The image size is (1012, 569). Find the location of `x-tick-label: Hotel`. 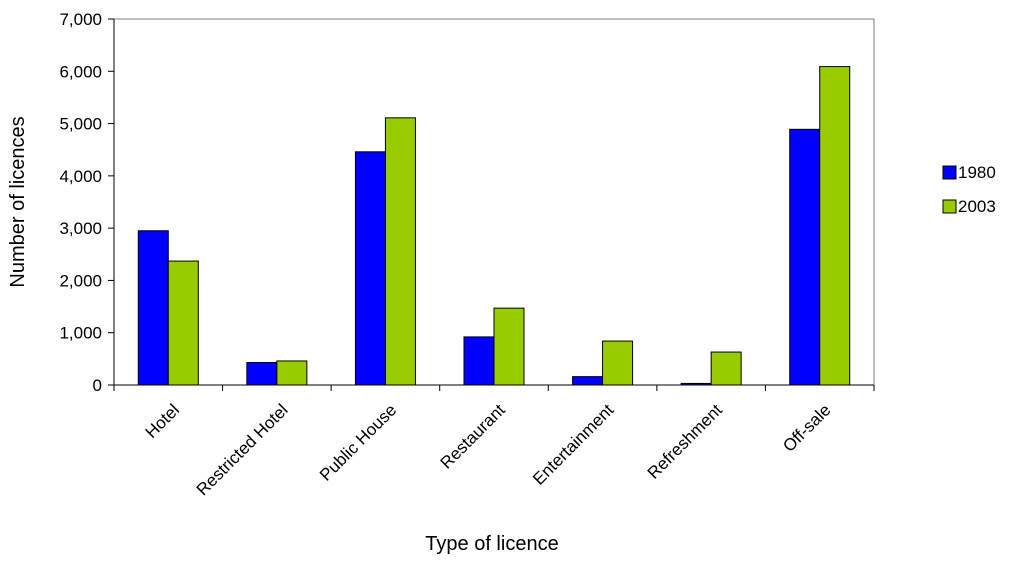

x-tick-label: Hotel is located at coordinates (162, 420).